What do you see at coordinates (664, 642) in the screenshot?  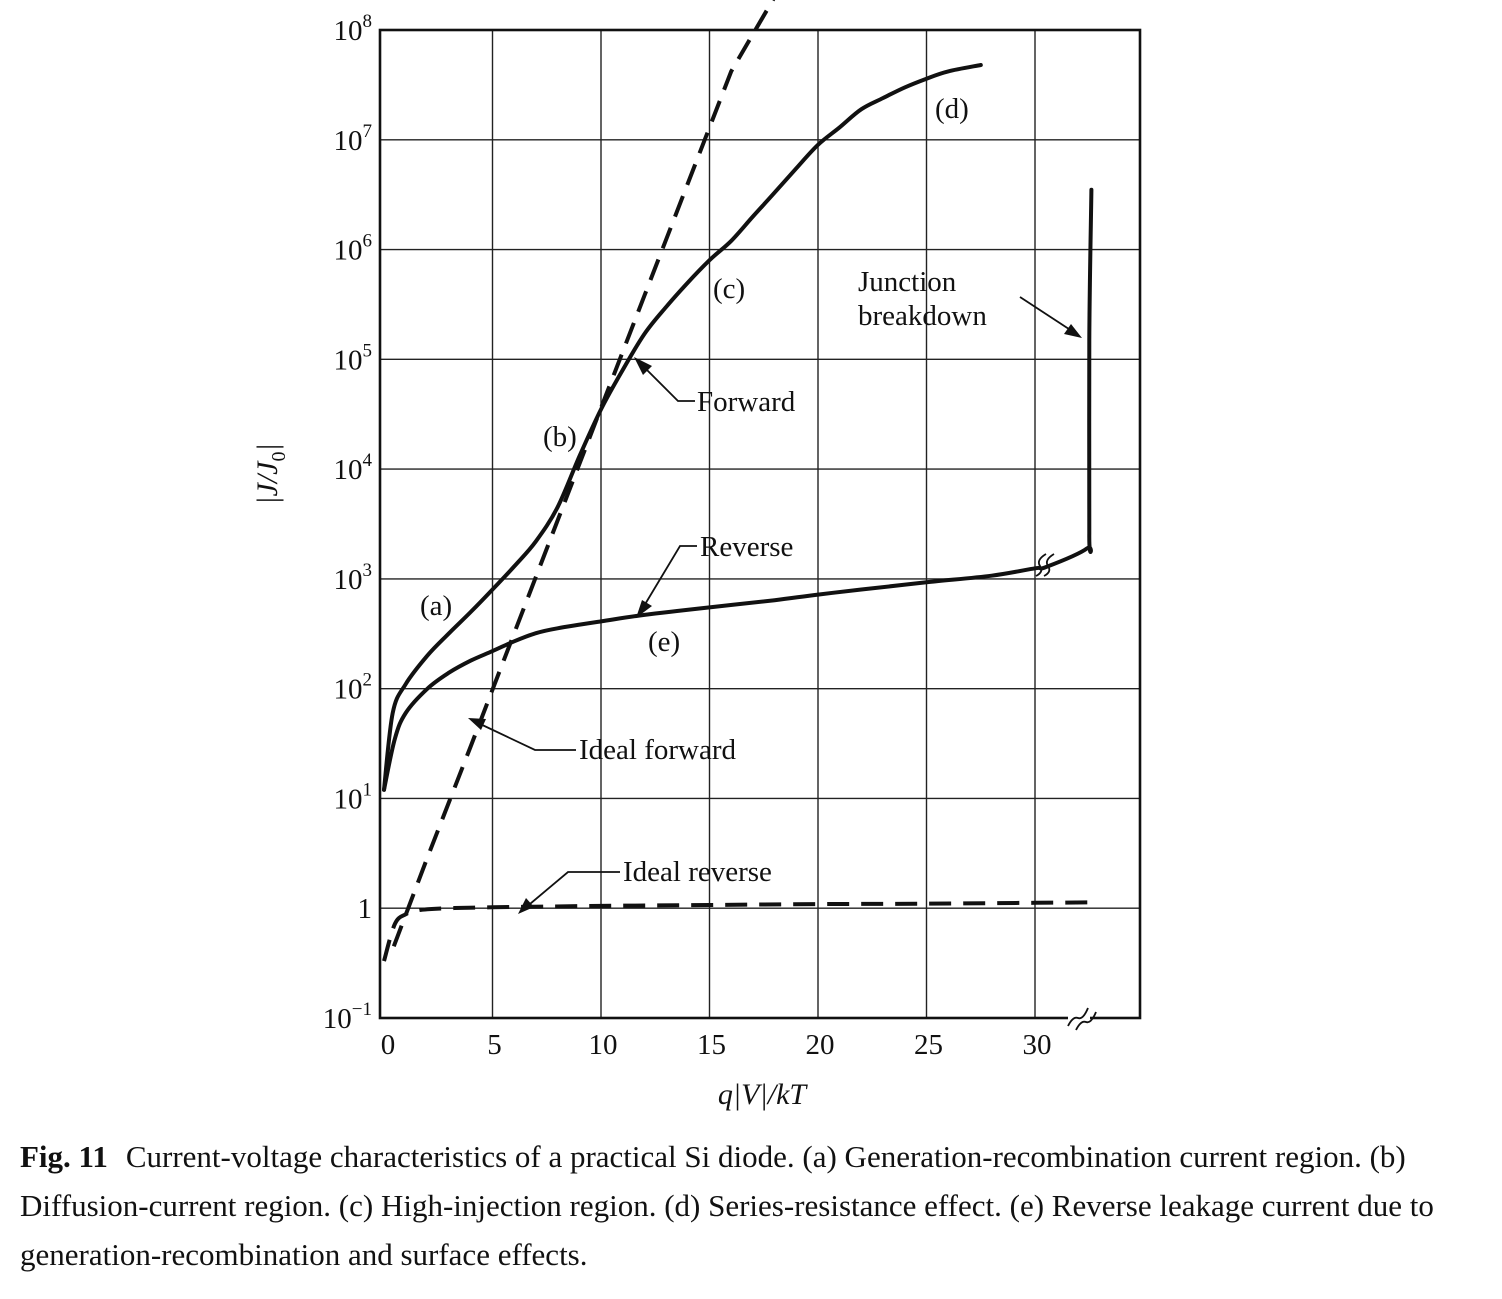 I see `label-e: (e)` at bounding box center [664, 642].